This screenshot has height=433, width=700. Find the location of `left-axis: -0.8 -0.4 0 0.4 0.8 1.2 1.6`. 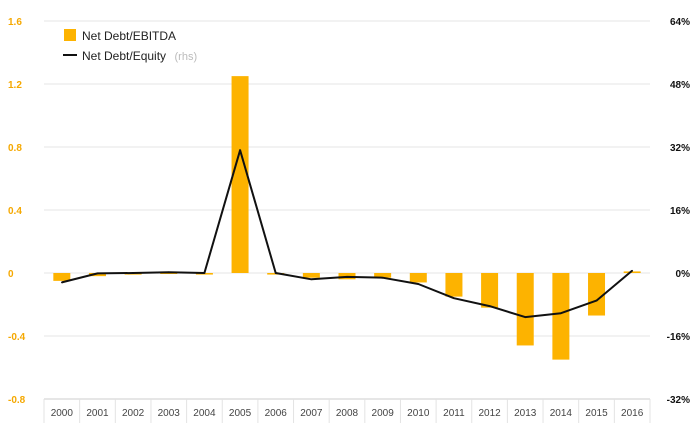

left-axis: -0.8 -0.4 0 0.4 0.8 1.2 1.6 is located at coordinates (17, 211).